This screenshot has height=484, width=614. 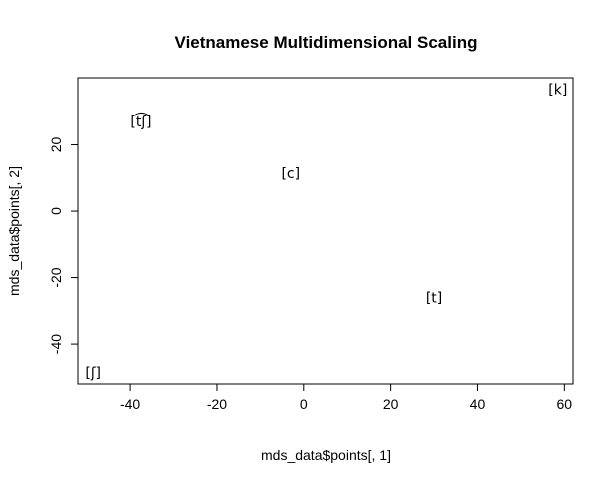 What do you see at coordinates (478, 404) in the screenshot?
I see `x-tick-label: 40` at bounding box center [478, 404].